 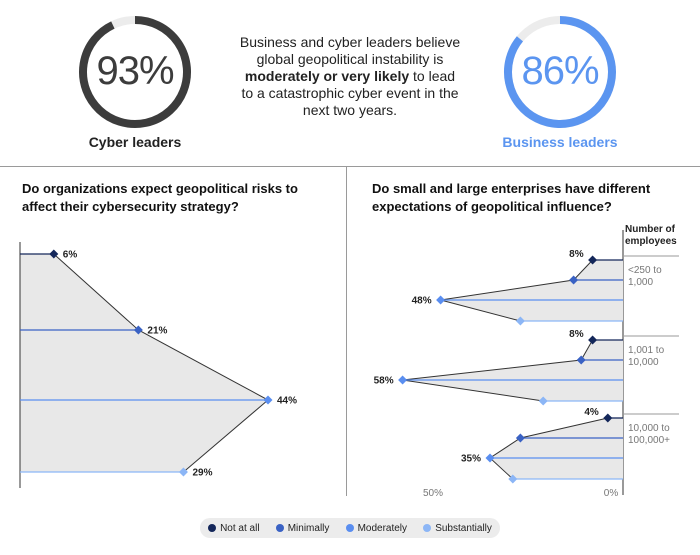 I want to click on statement-bold: moderately or very likely, so click(x=327, y=76).